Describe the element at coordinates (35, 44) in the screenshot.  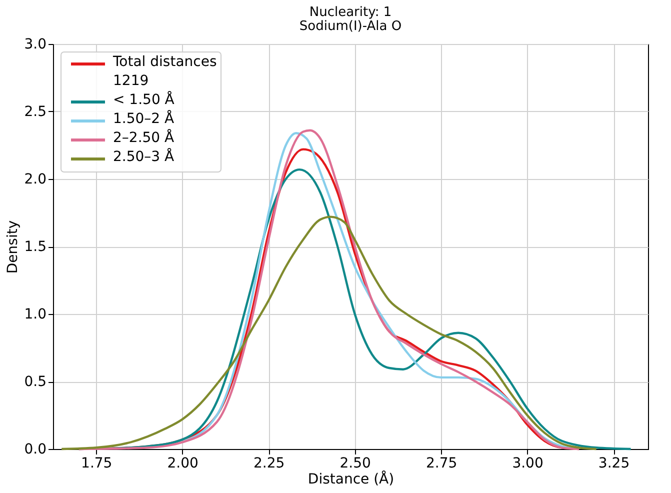
I see `y-tick-label: 3.0` at that location.